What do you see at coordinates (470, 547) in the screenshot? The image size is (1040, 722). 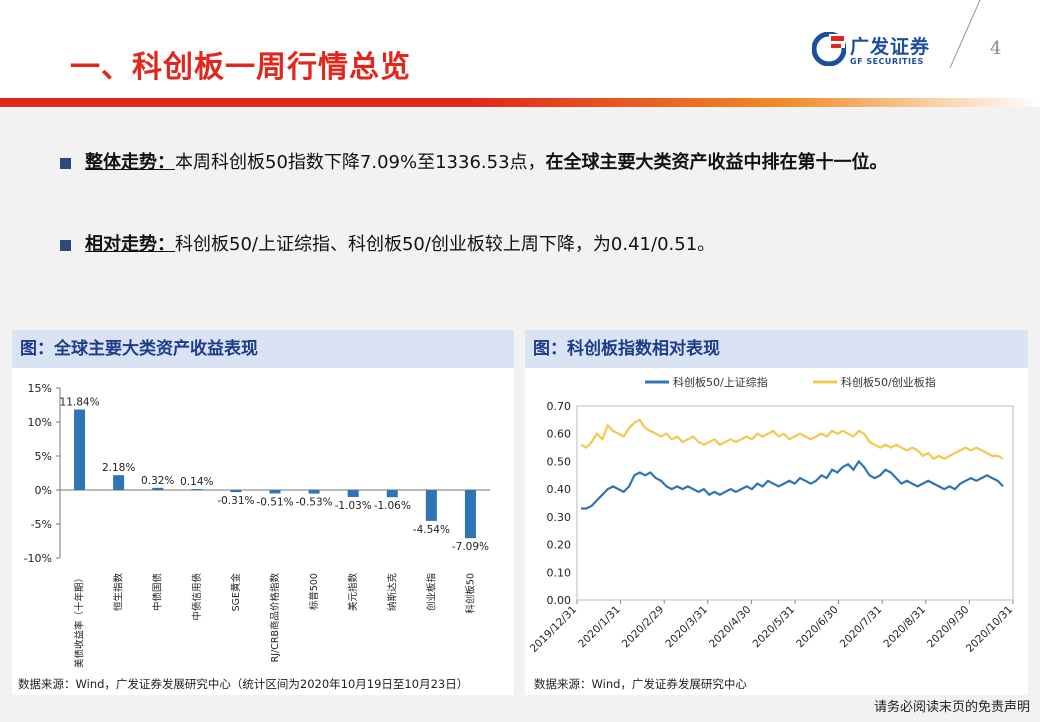 I see `bar-value-label: -7.09%` at bounding box center [470, 547].